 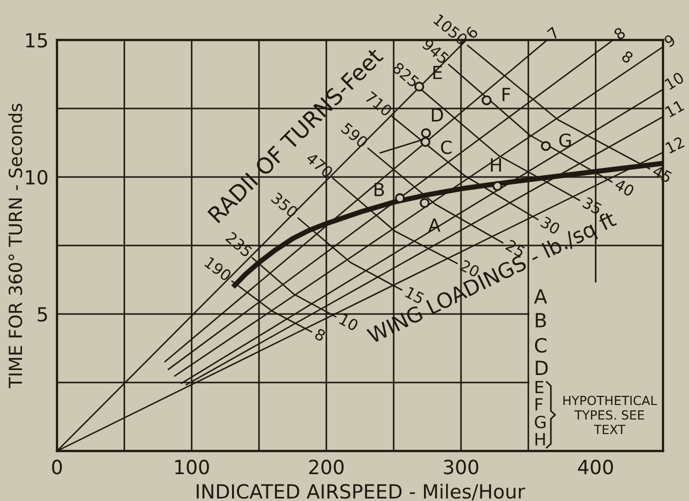 What do you see at coordinates (541, 296) in the screenshot?
I see `annotation: A` at bounding box center [541, 296].